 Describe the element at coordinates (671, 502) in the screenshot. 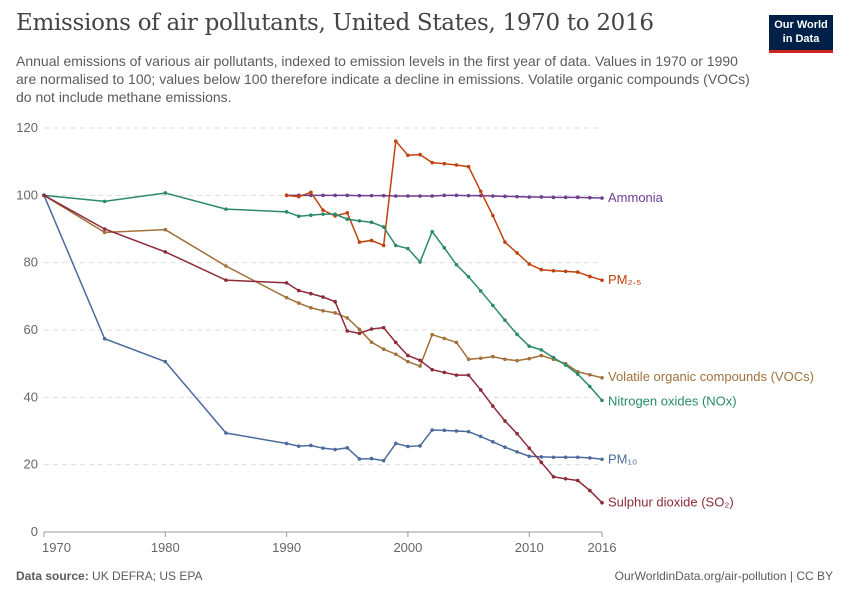

I see `series-label: Sulphur dioxide (SO₂)` at that location.